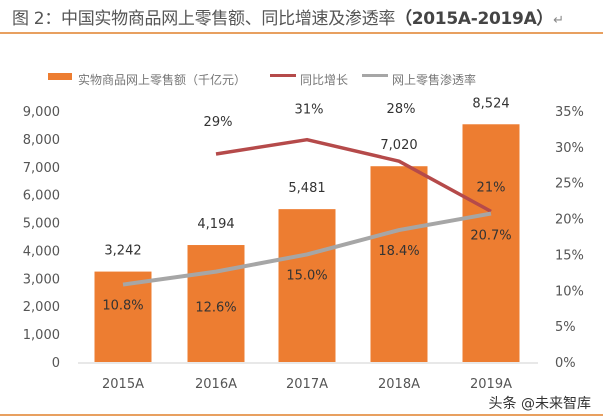  I want to click on penetration-rate-label: 20.7%, so click(490, 236).